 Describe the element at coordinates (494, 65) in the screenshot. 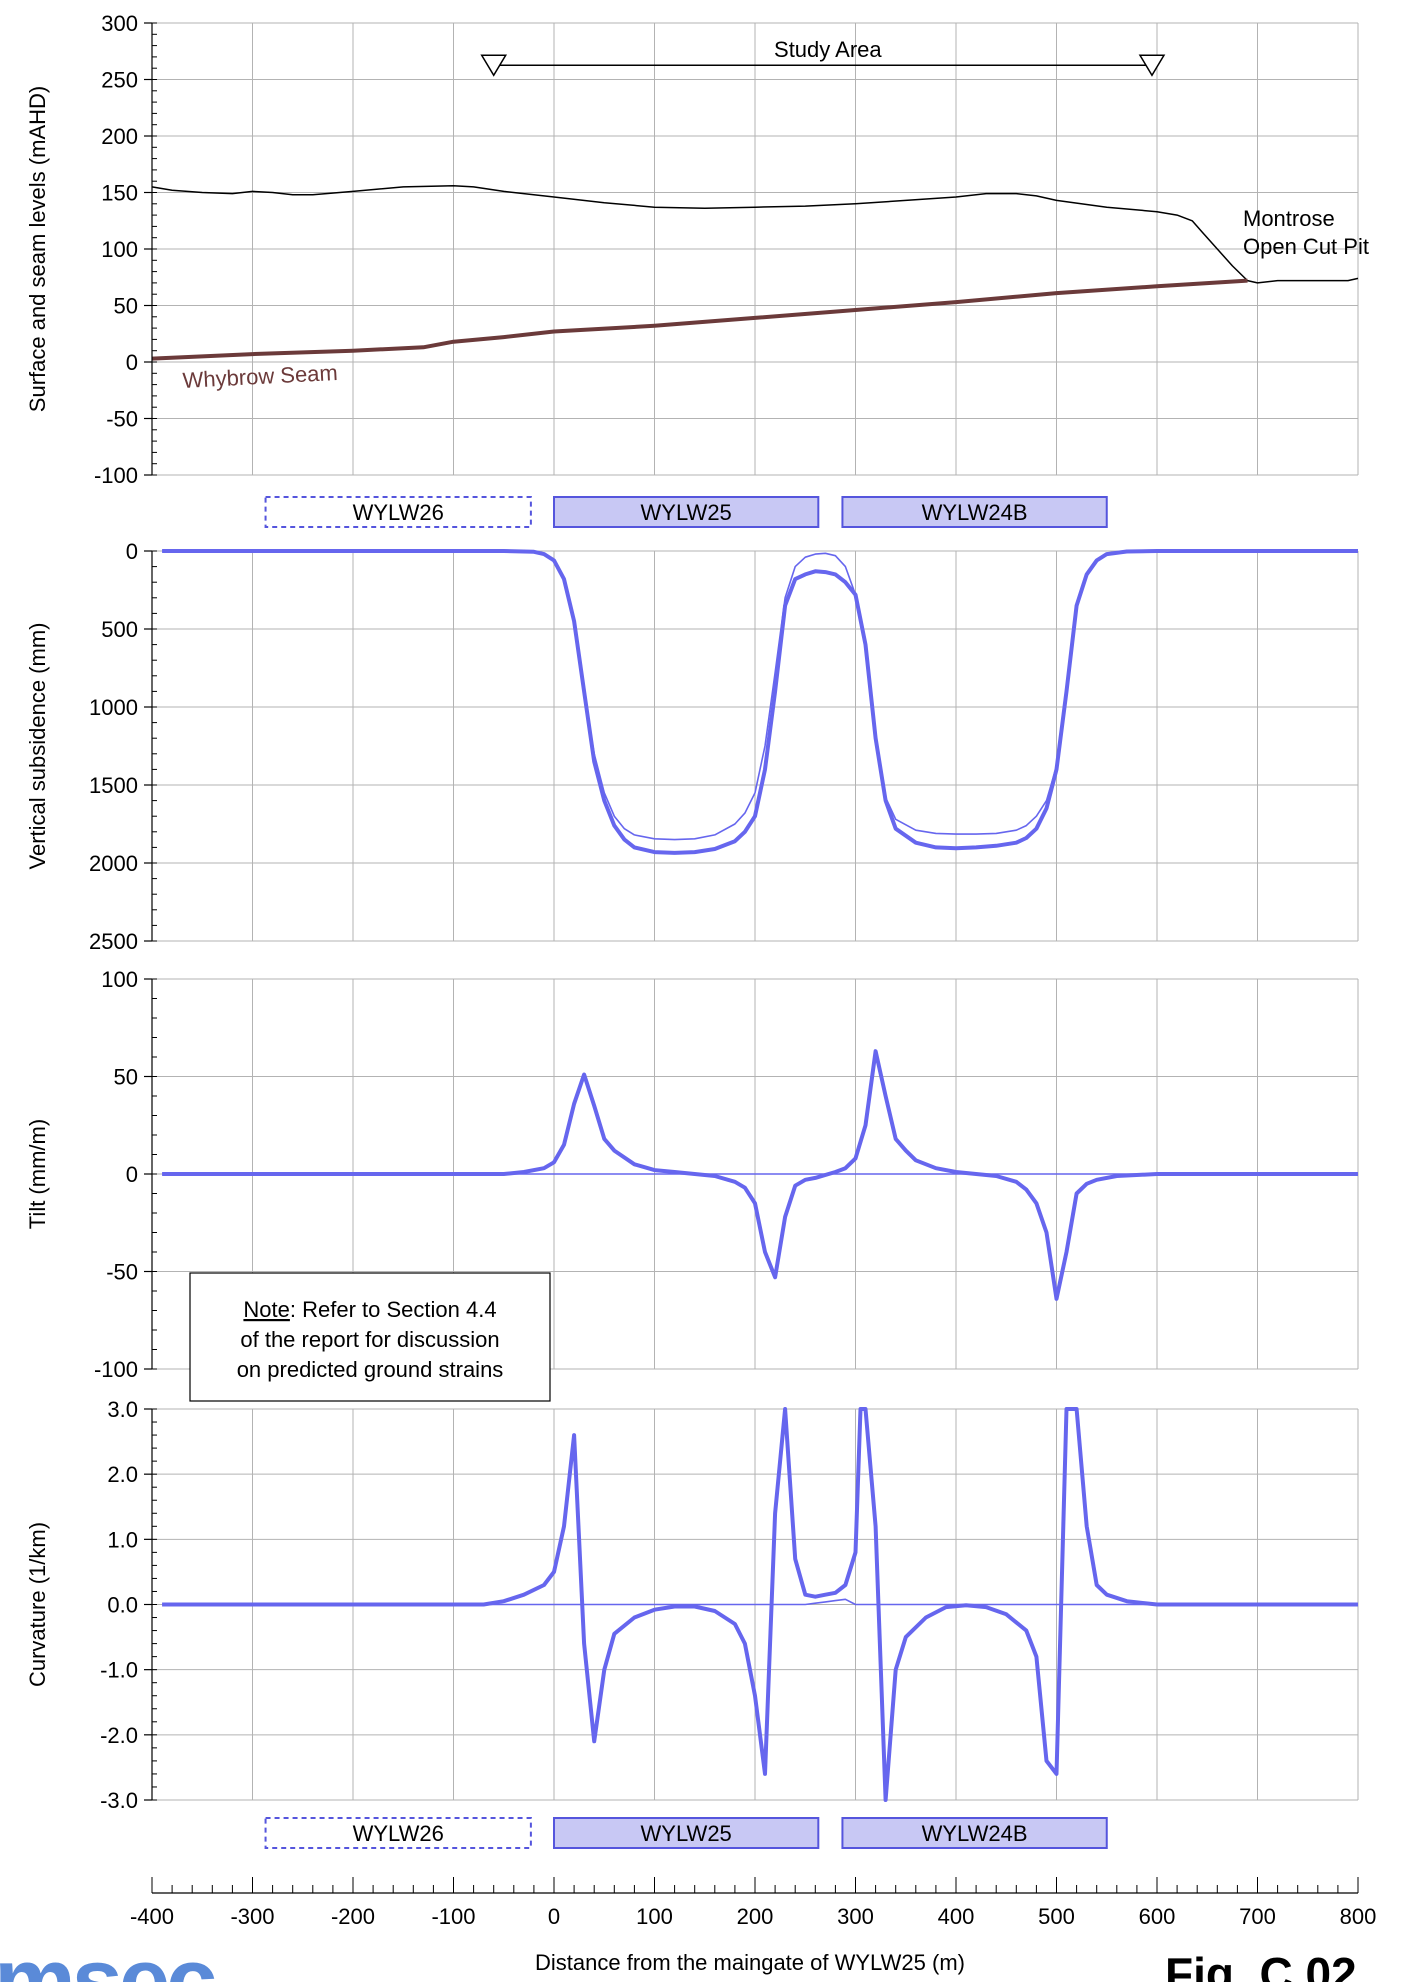

I see `study-area-marker-left` at that location.